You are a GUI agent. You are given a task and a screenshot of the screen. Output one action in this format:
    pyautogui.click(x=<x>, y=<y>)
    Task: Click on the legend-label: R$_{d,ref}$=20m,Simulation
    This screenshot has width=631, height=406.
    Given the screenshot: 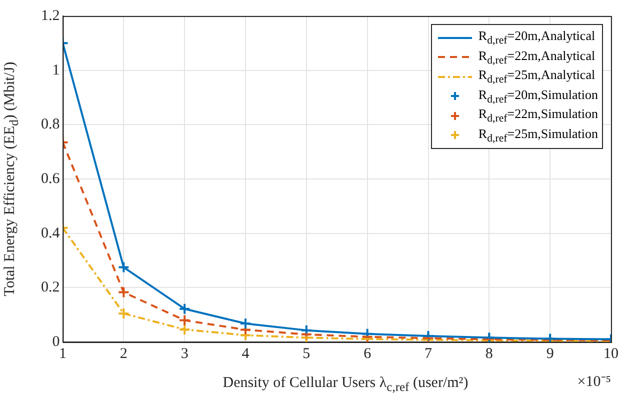 What is the action you would take?
    pyautogui.click(x=538, y=96)
    